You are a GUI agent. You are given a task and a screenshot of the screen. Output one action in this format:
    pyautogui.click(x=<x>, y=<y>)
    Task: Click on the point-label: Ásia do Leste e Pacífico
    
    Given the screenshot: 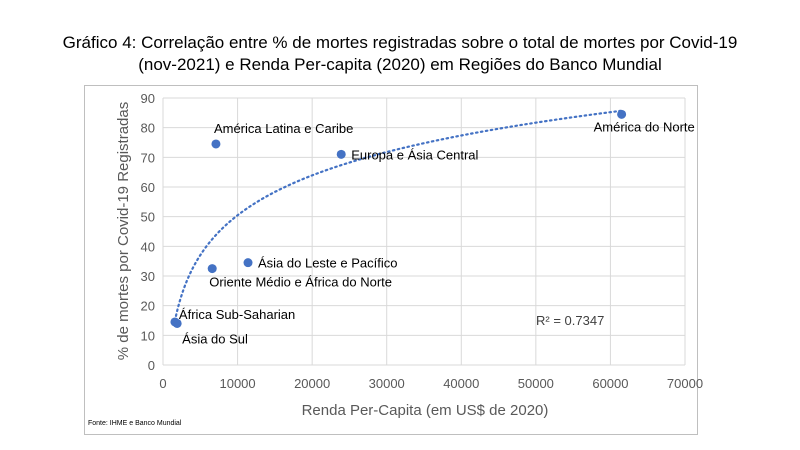 What is the action you would take?
    pyautogui.click(x=327, y=263)
    